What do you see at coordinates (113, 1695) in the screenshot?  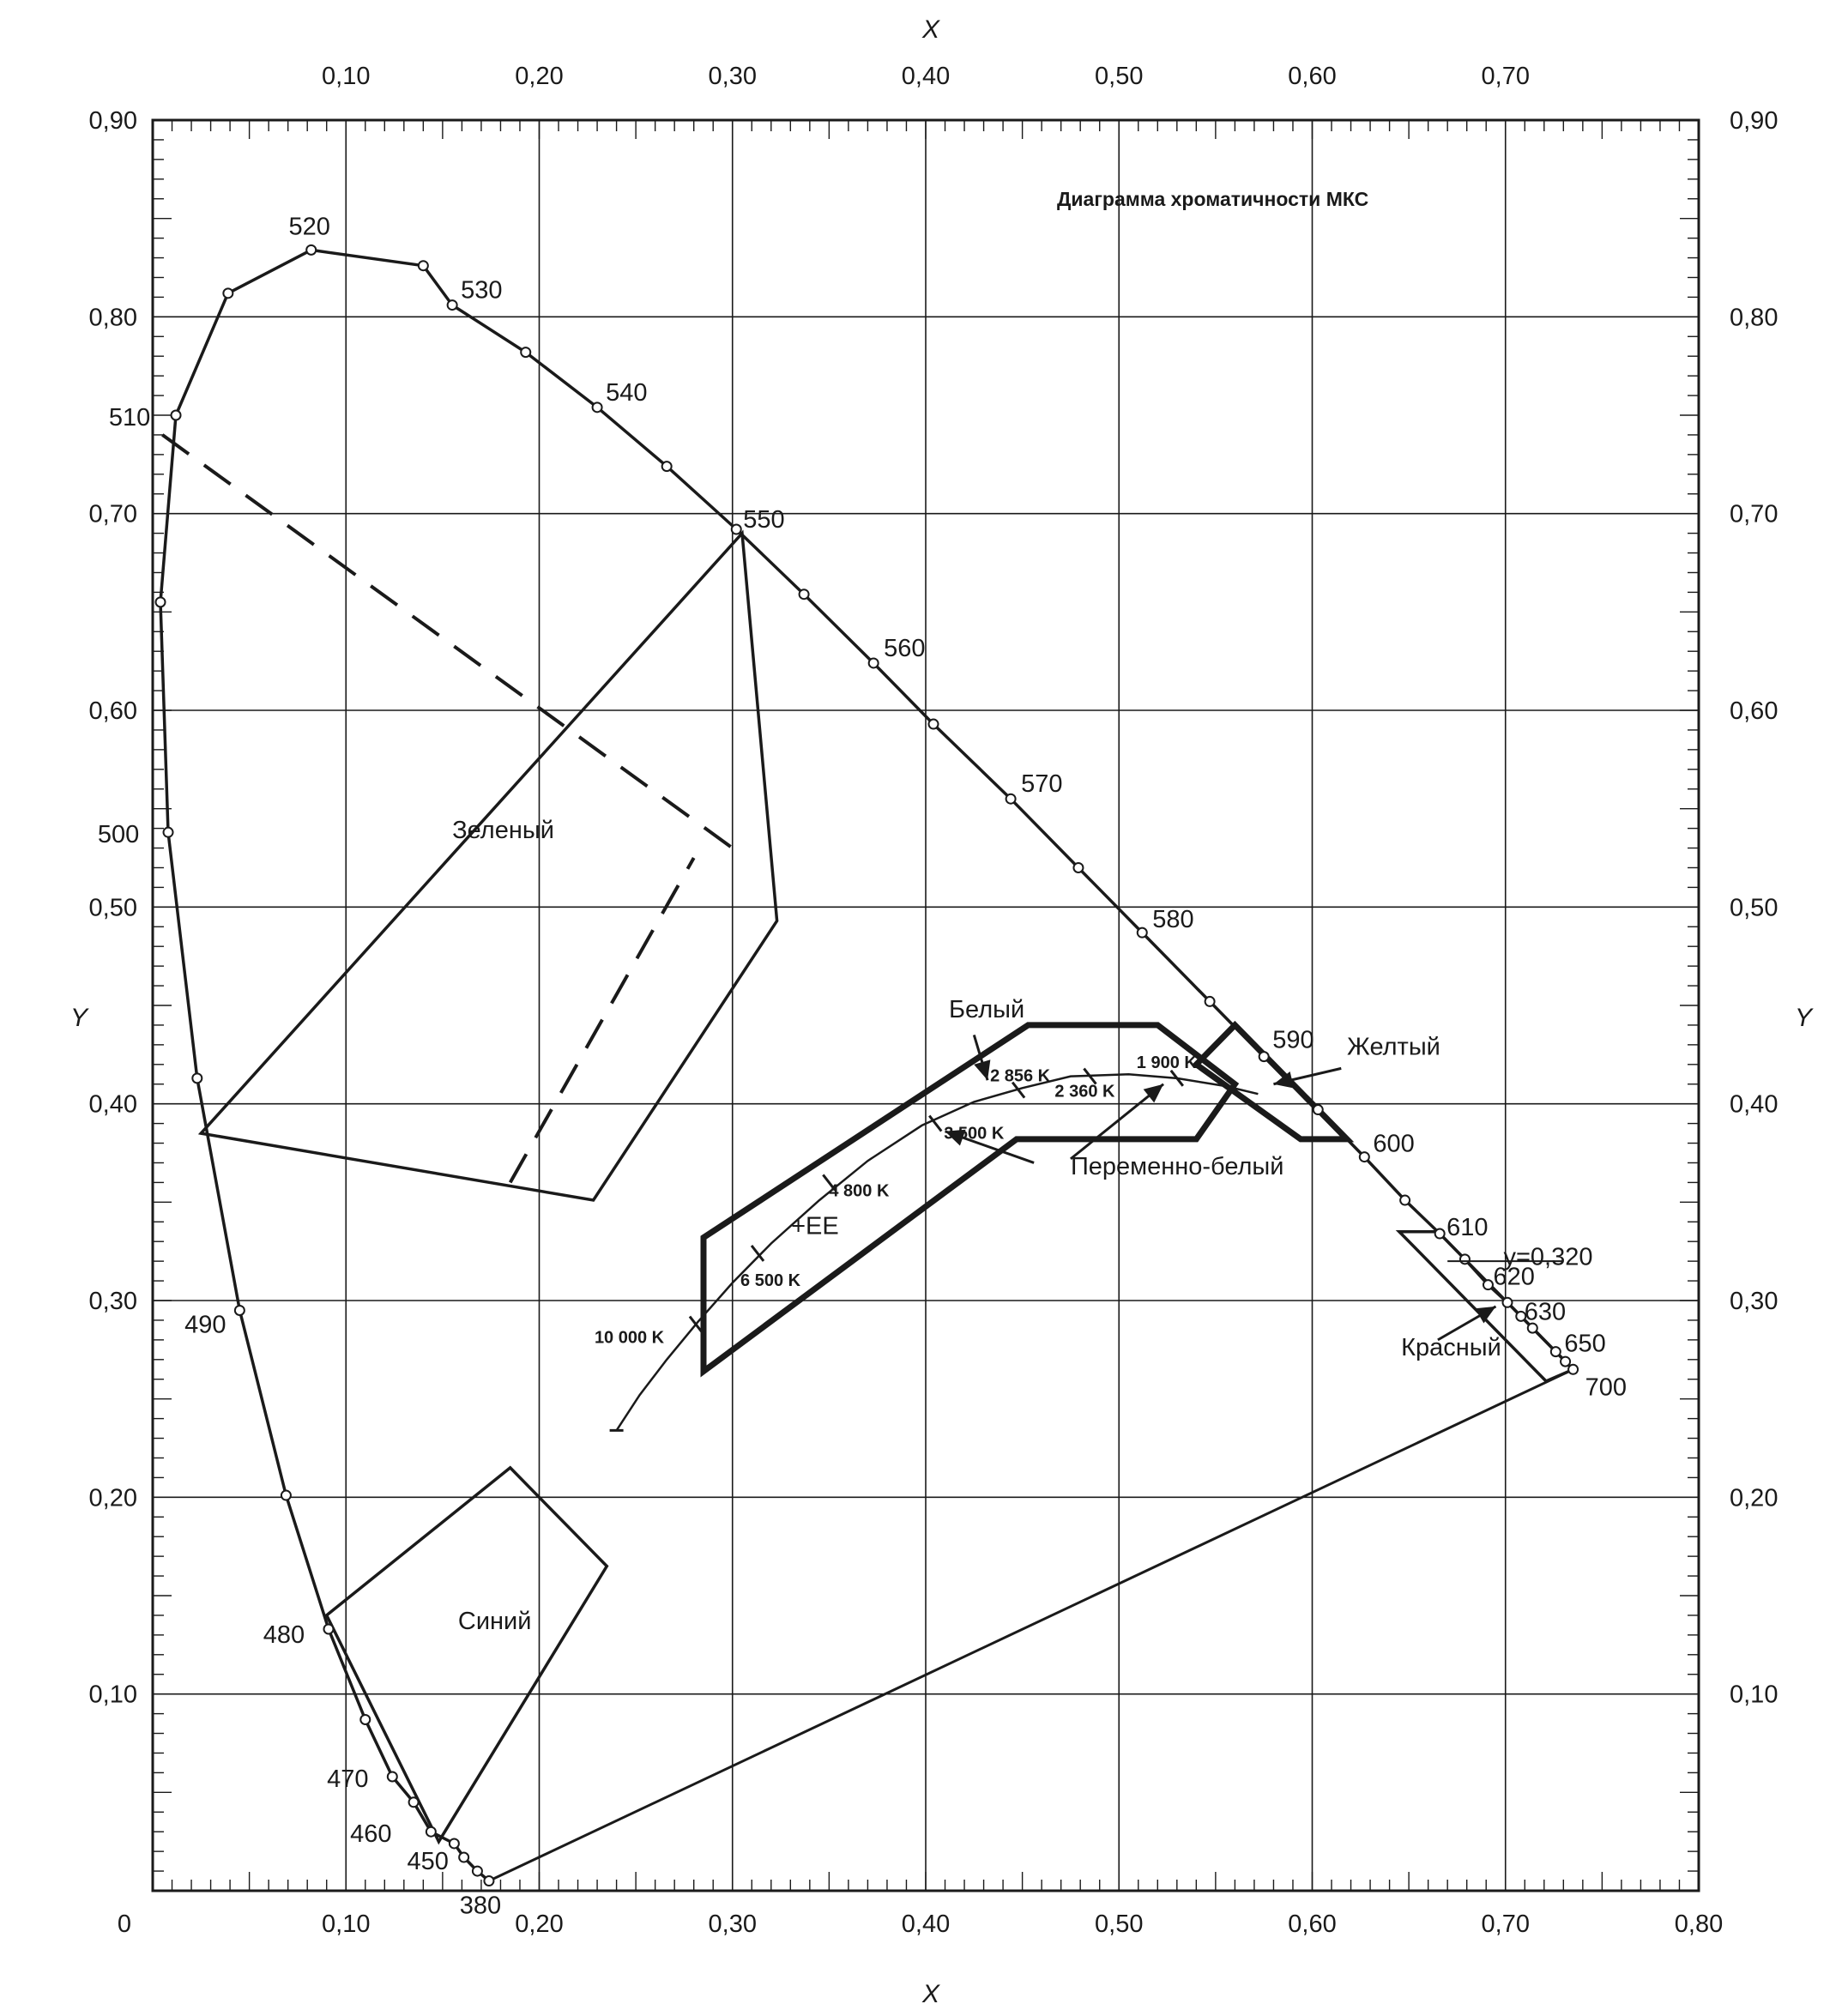 I see `y-tick-label-left: 0,10` at bounding box center [113, 1695].